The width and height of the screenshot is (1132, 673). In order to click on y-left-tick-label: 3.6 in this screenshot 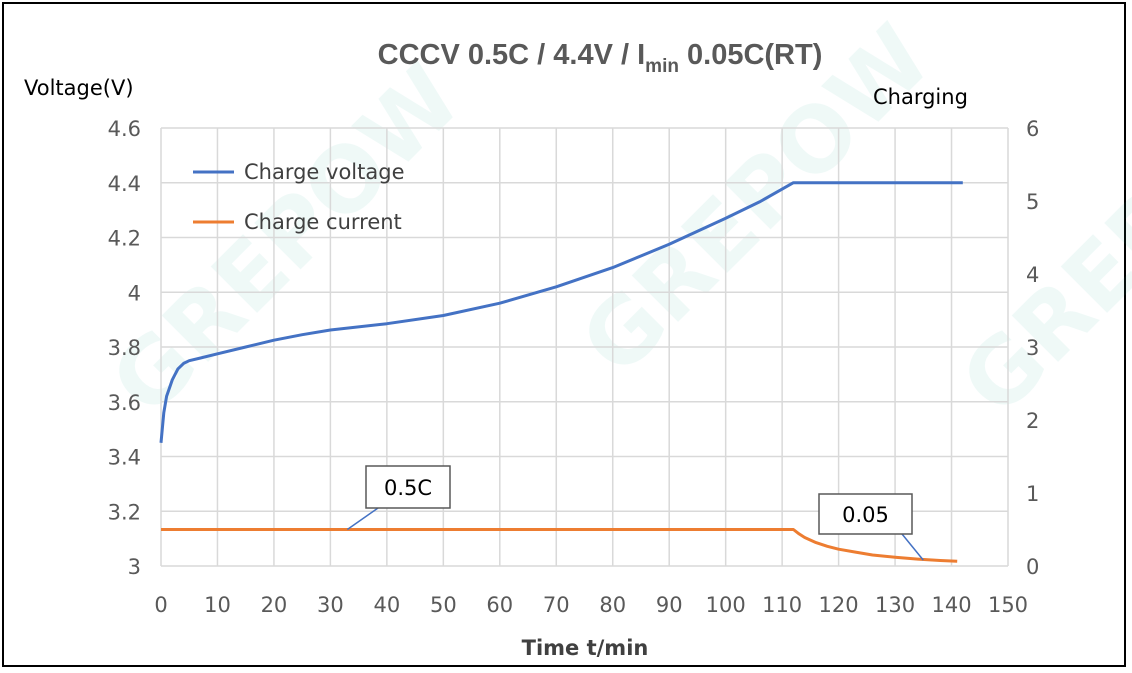, I will do `click(124, 403)`.